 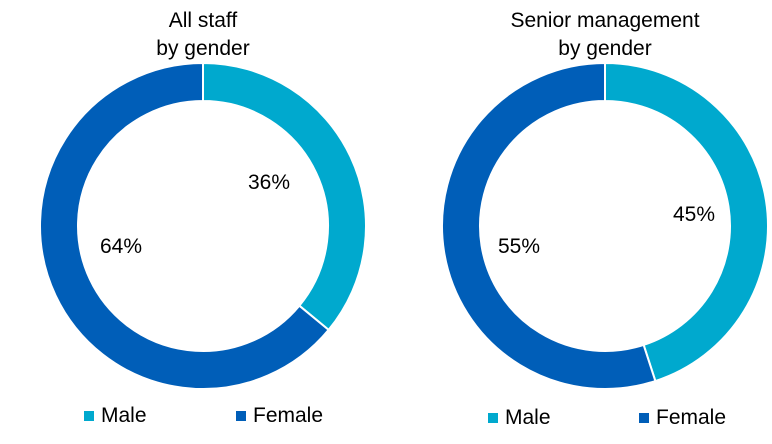 What do you see at coordinates (519, 246) in the screenshot?
I see `chart-2-label-female: 55%` at bounding box center [519, 246].